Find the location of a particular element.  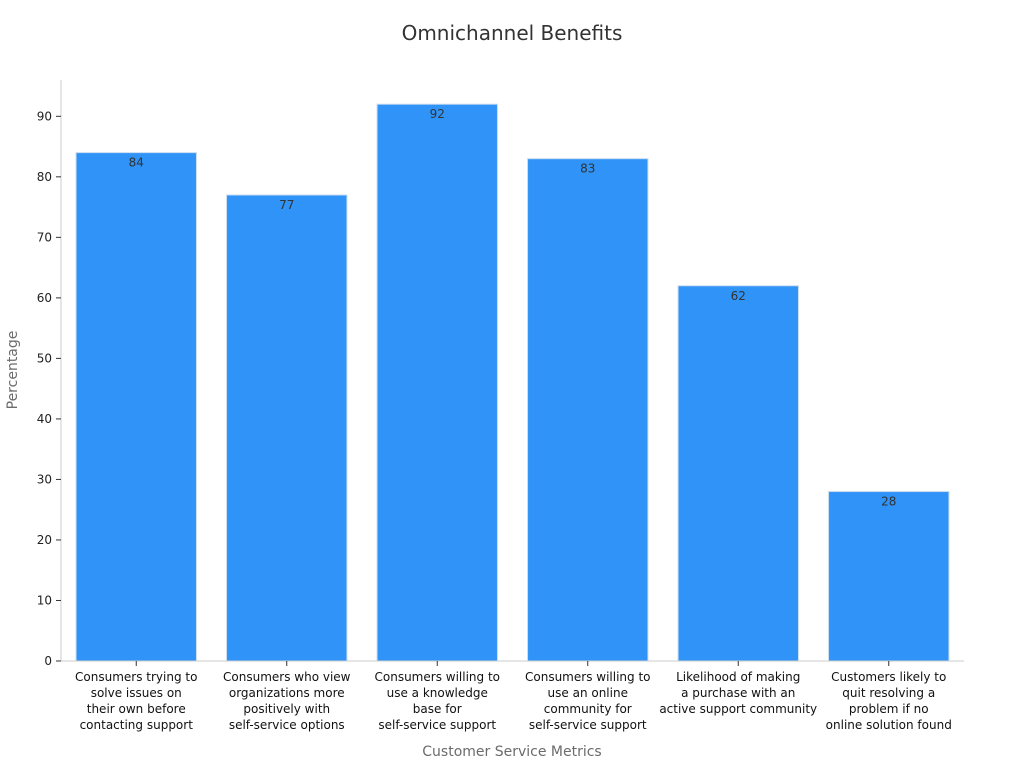

x-tick-label-line: self-service options is located at coordinates (287, 725).